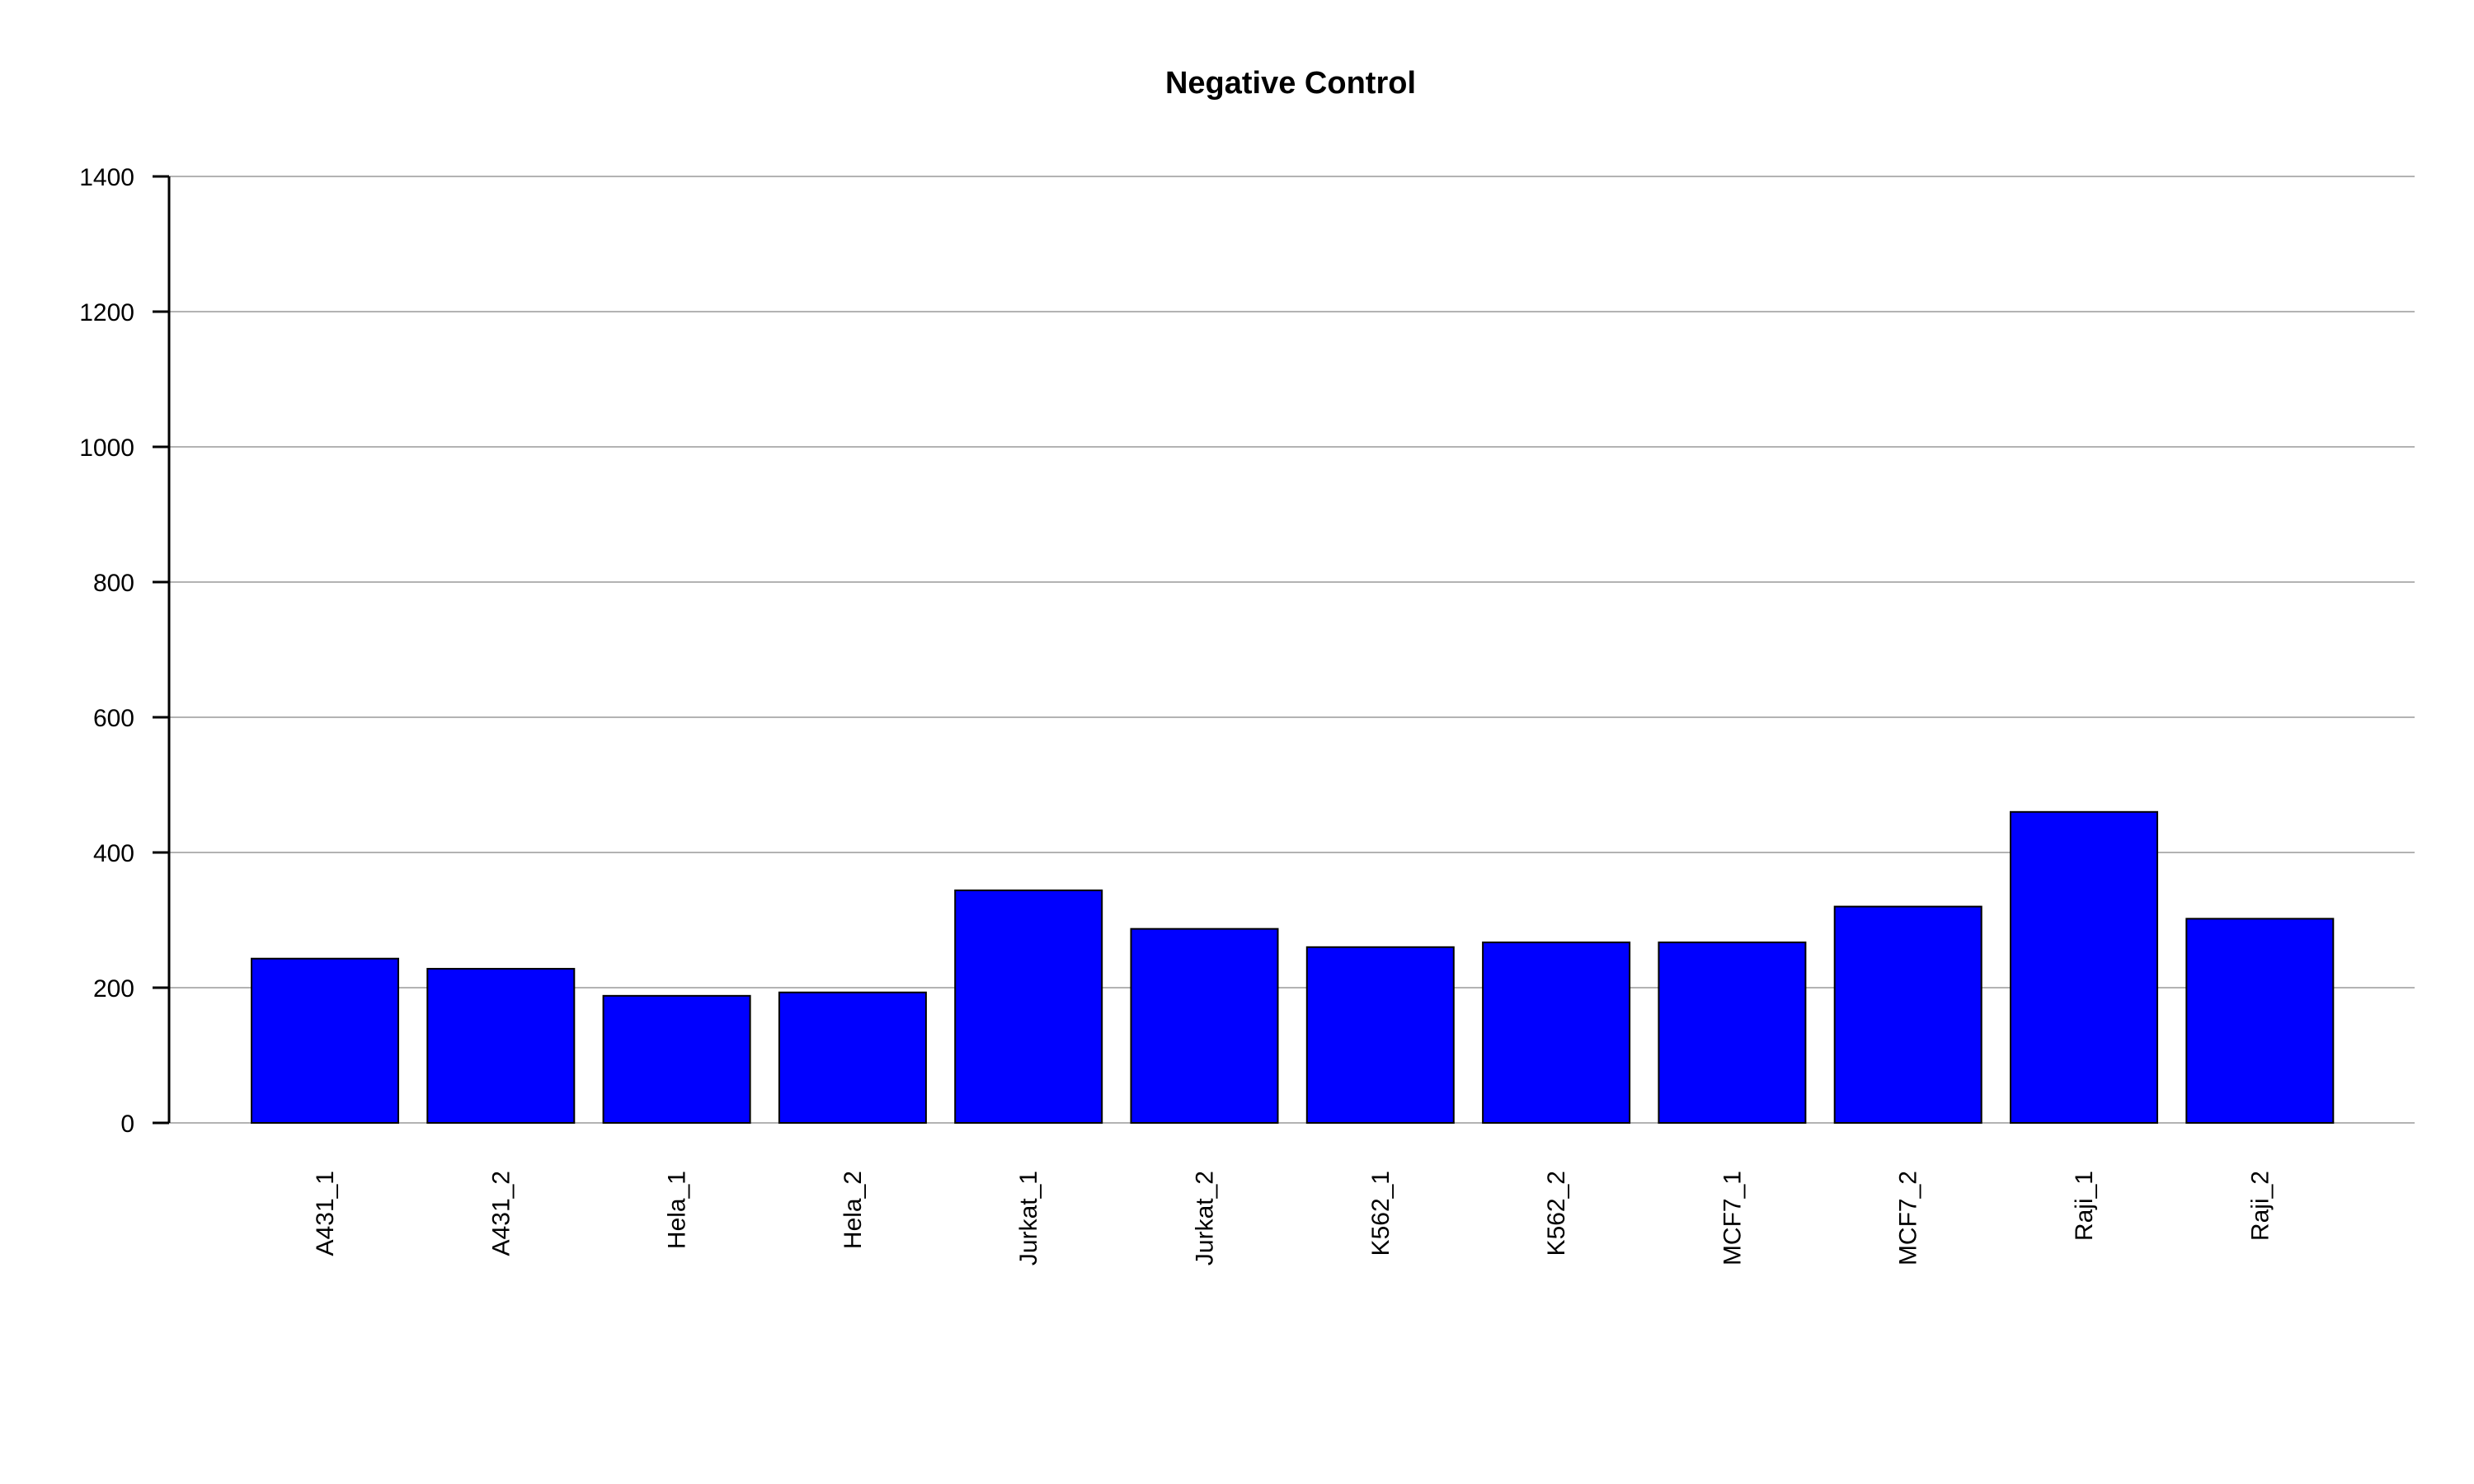  Describe the element at coordinates (2084, 1206) in the screenshot. I see `x-tick-label-Raji_1: Raji_1` at that location.